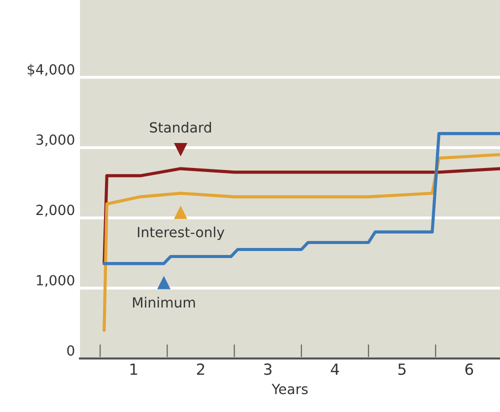 This screenshot has height=412, width=500. I want to click on x-tick-label: 6, so click(469, 369).